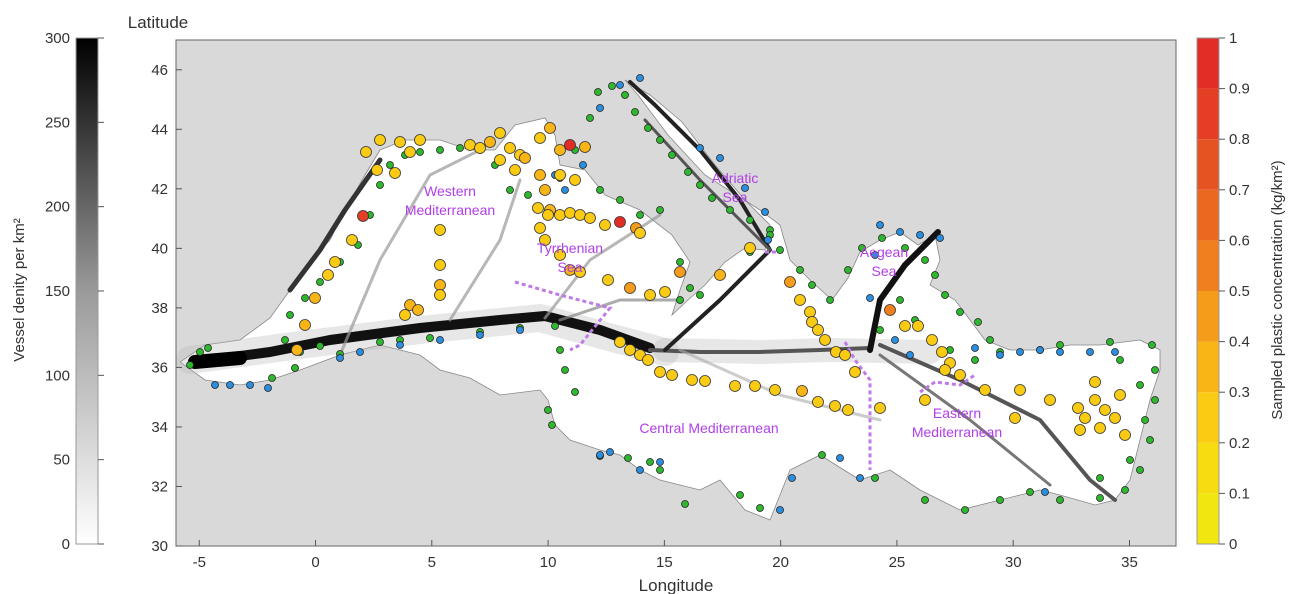 Image resolution: width=1296 pixels, height=594 pixels. What do you see at coordinates (57, 291) in the screenshot?
I see `vessel-colorbar-tick-label: 150` at bounding box center [57, 291].